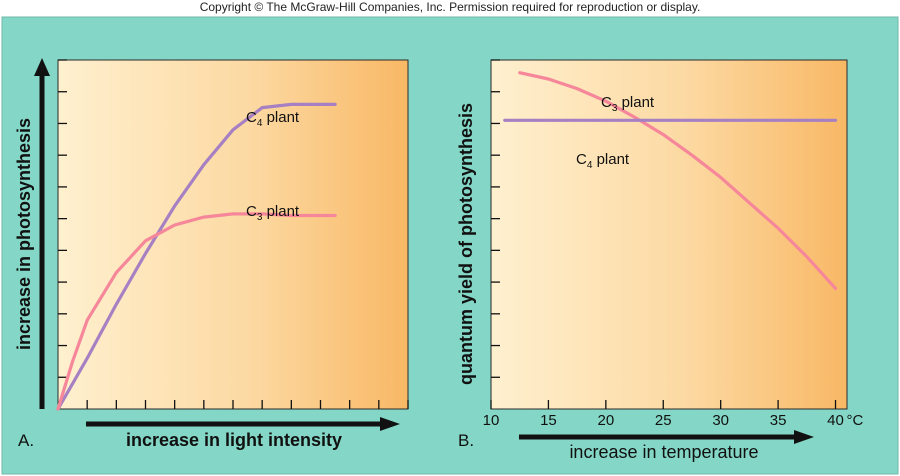  Describe the element at coordinates (605, 420) in the screenshot. I see `panel-b-x-tick-label: 20` at that location.